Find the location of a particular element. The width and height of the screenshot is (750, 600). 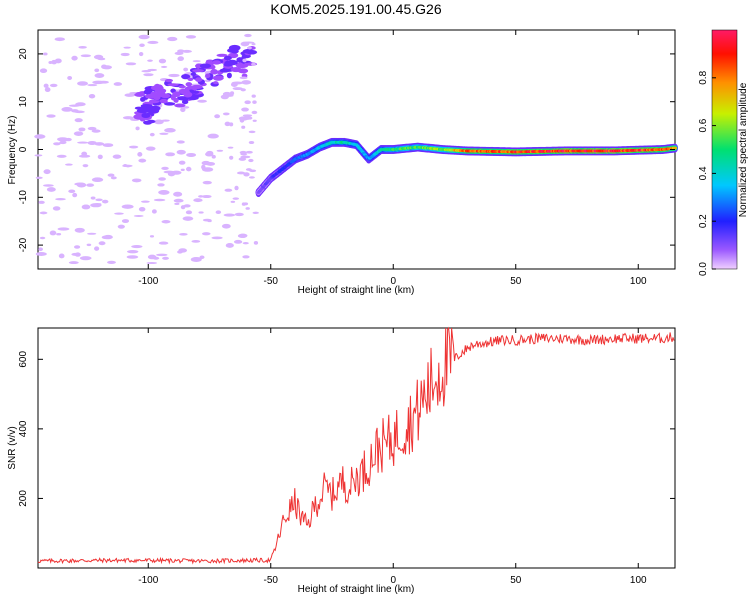

colorbar-gradient is located at coordinates (724, 149).